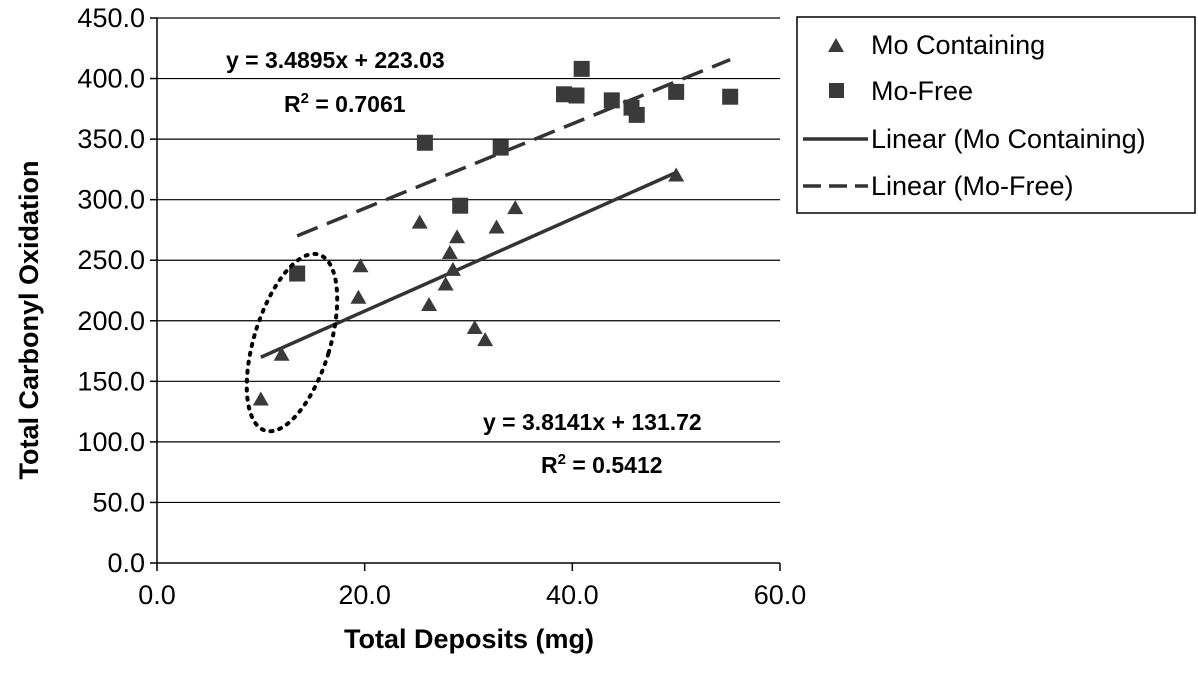  I want to click on legend-box, so click(996, 115).